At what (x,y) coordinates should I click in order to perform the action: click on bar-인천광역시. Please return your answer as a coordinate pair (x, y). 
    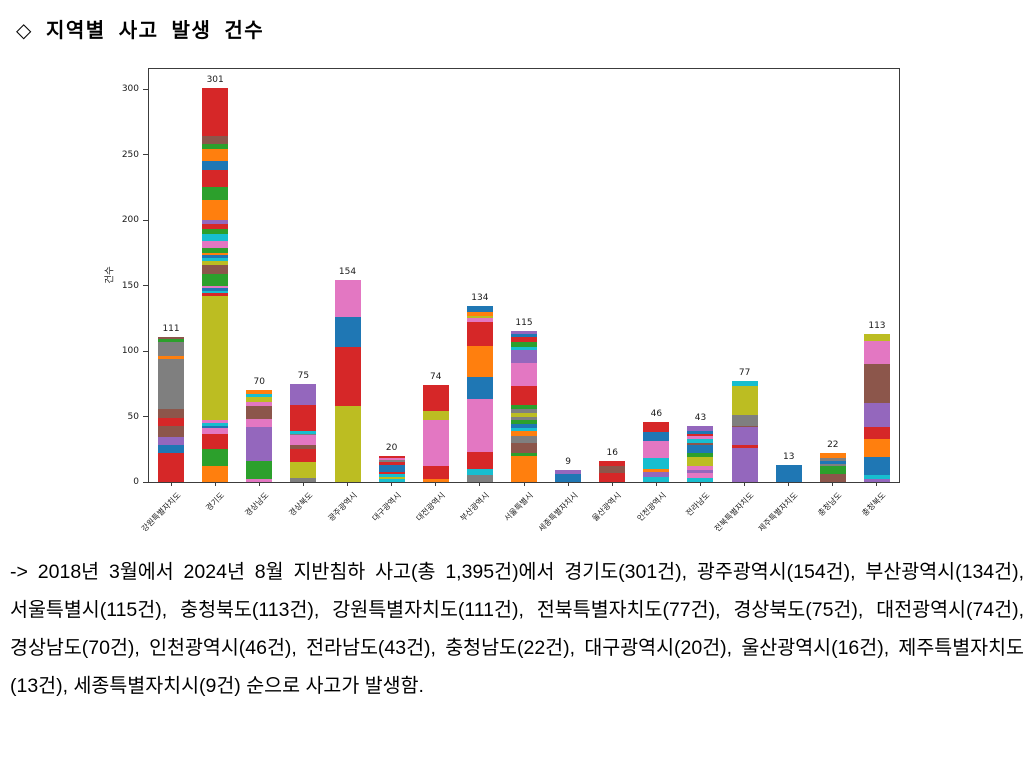
    Looking at the image, I should click on (656, 275).